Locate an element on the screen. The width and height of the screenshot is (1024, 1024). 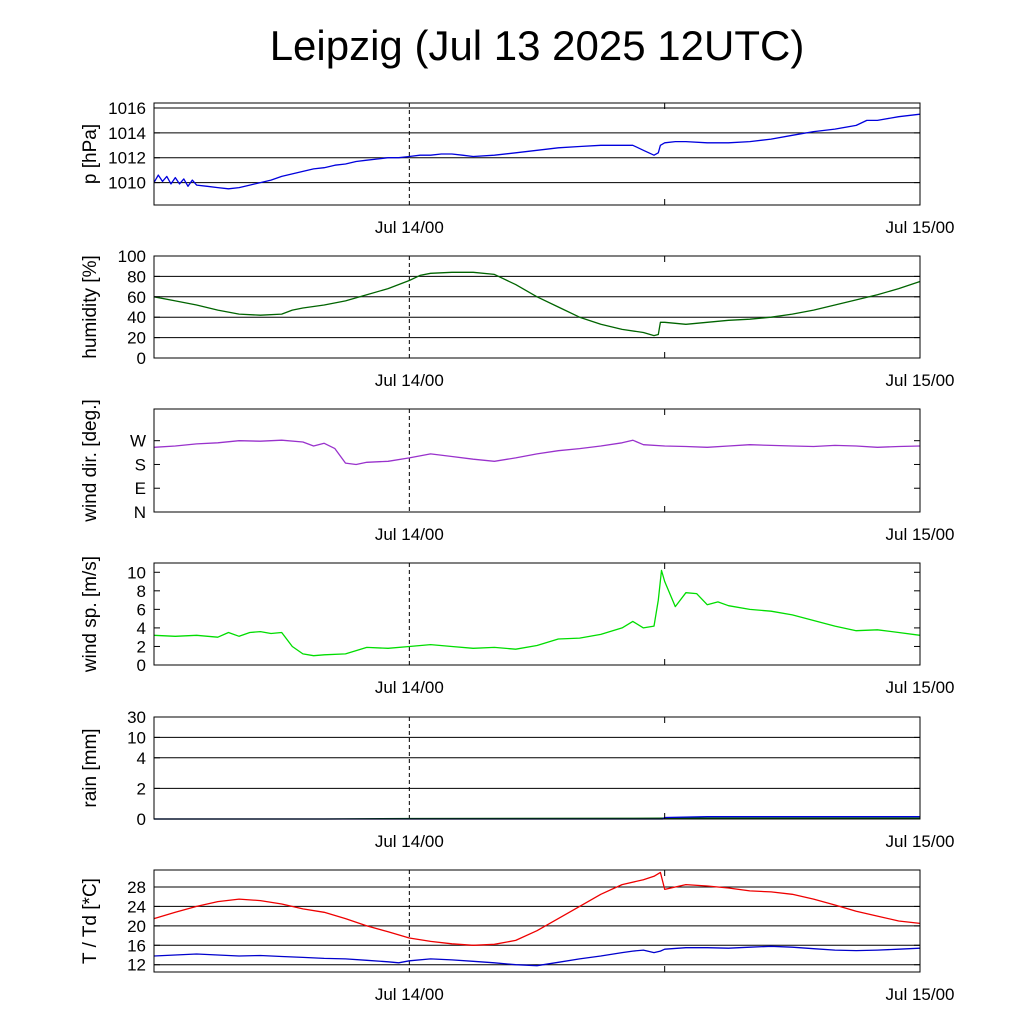
wind-direction-ytick-label-0: N is located at coordinates (140, 512).